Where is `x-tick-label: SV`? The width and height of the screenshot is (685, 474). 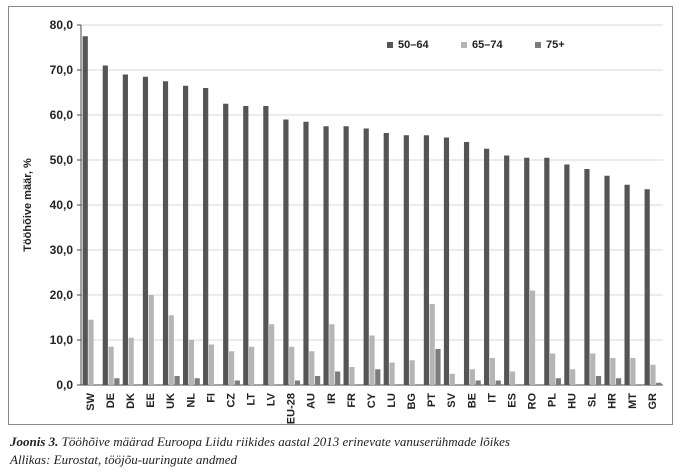 x-tick-label: SV is located at coordinates (452, 399).